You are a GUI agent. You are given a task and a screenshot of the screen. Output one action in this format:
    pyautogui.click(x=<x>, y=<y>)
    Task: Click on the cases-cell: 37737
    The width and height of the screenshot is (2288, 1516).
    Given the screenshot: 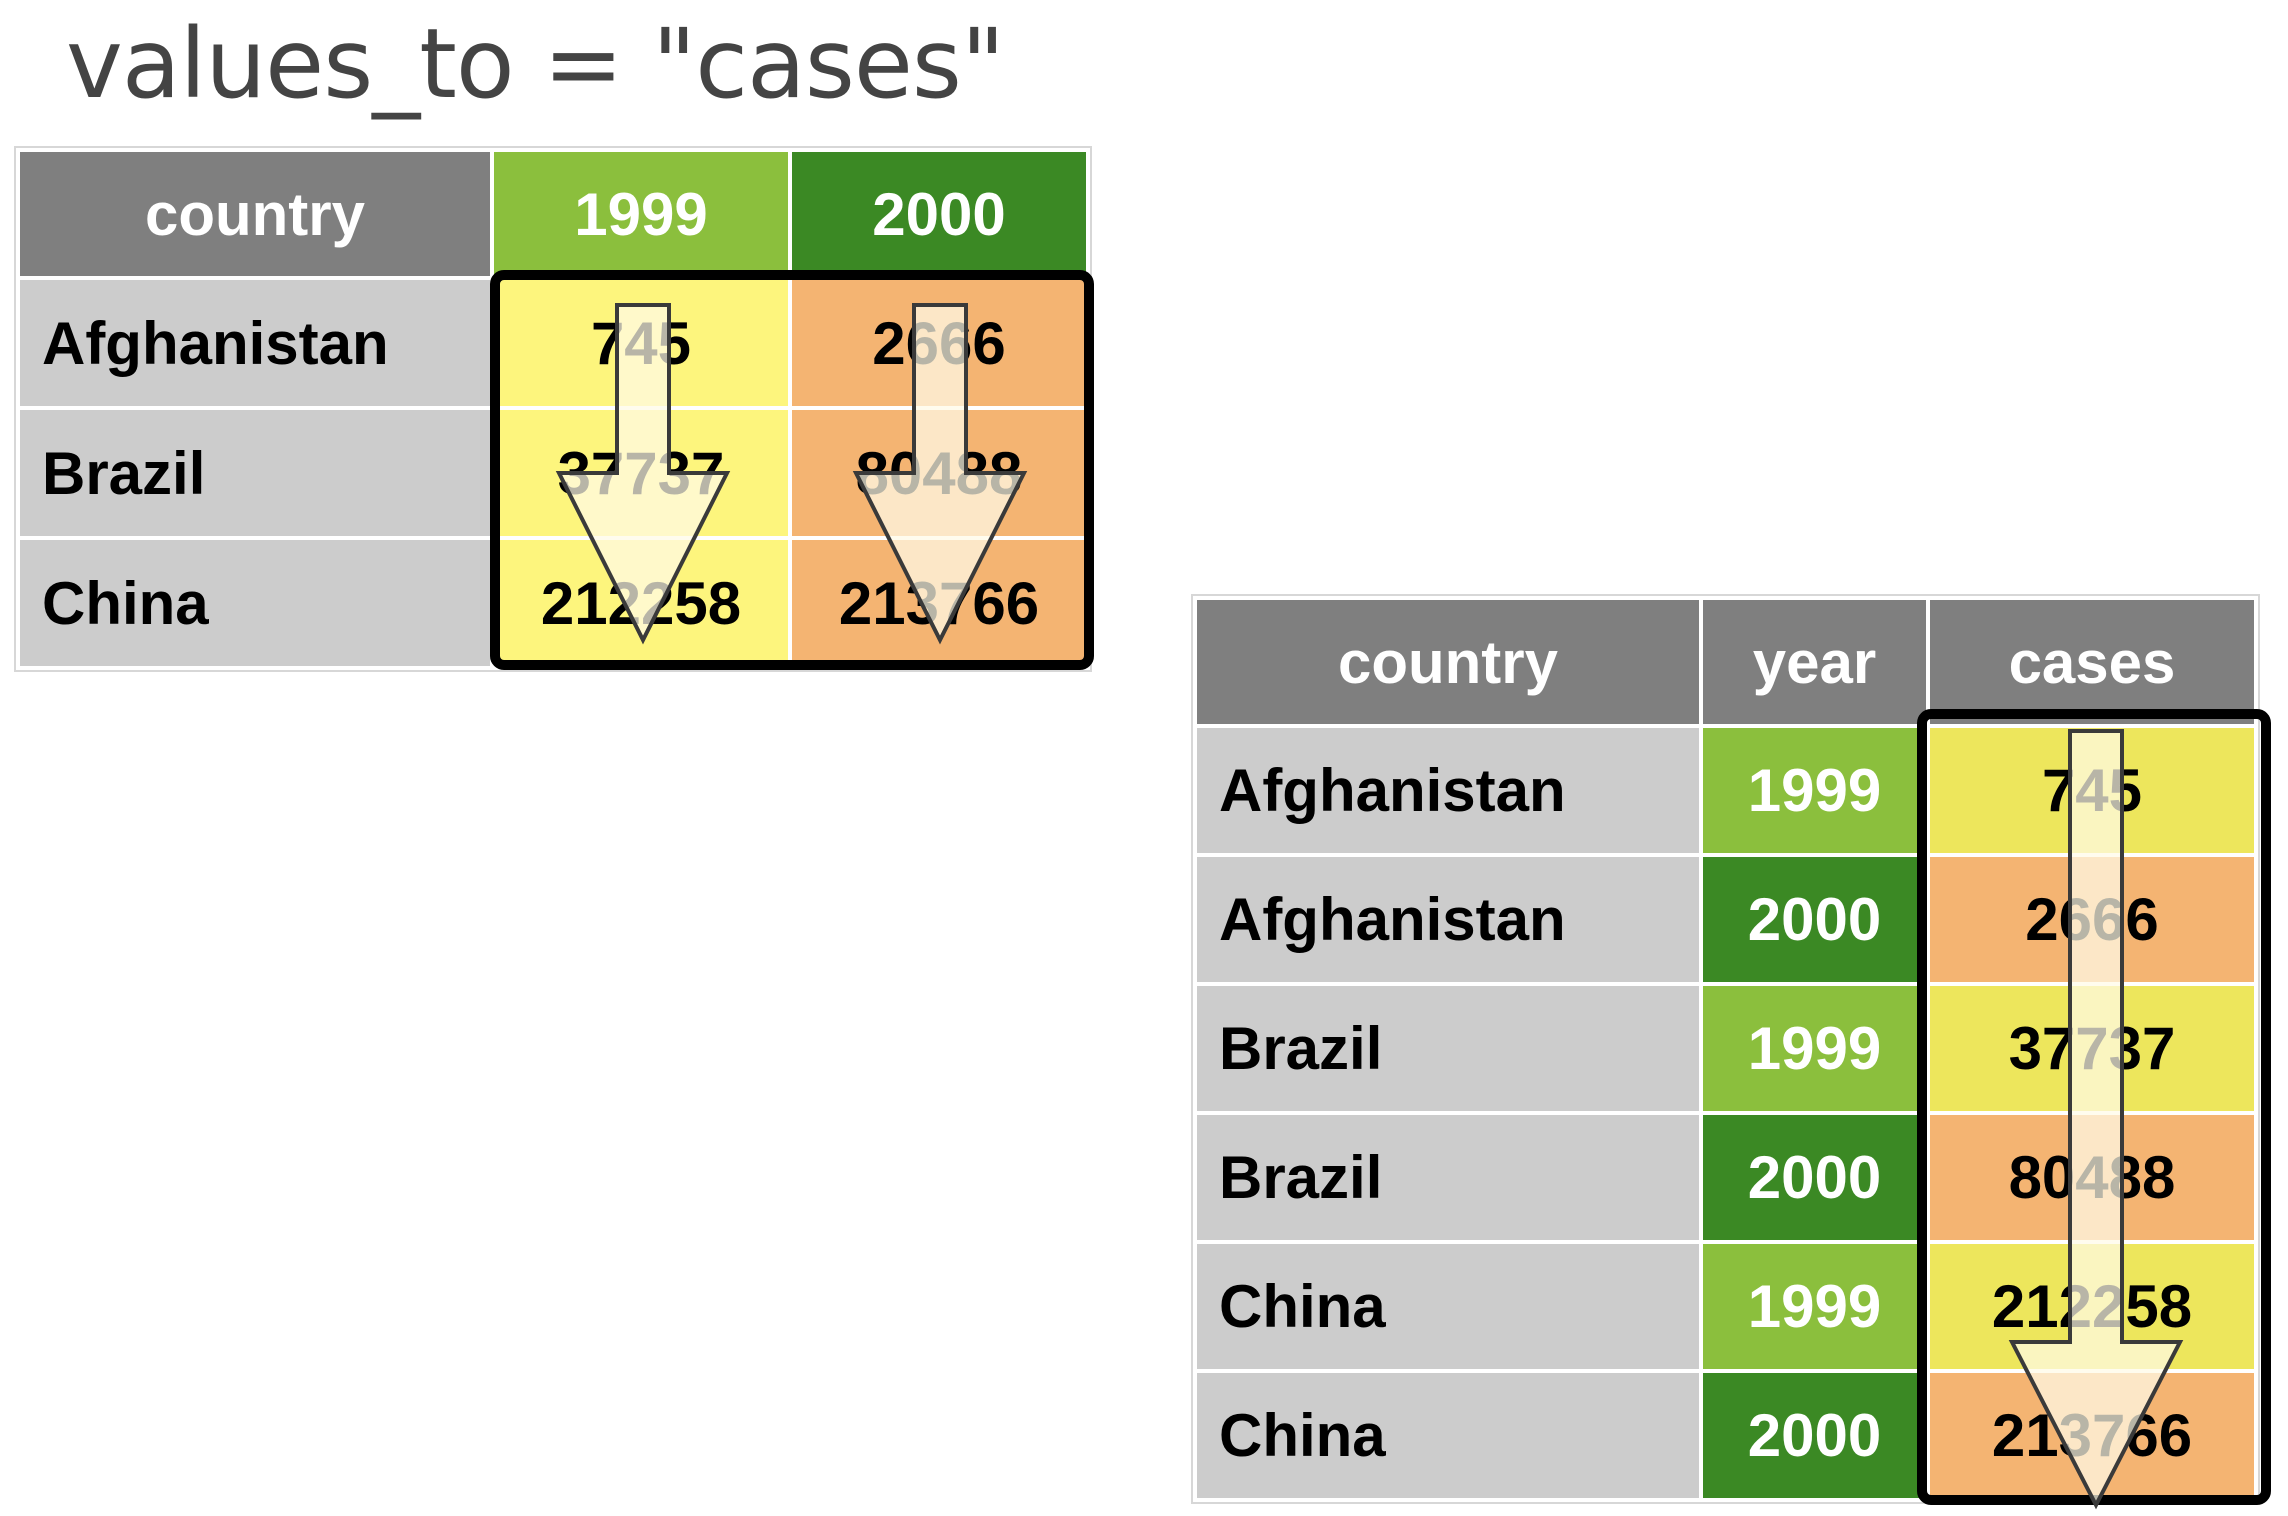 What is the action you would take?
    pyautogui.click(x=2092, y=1048)
    